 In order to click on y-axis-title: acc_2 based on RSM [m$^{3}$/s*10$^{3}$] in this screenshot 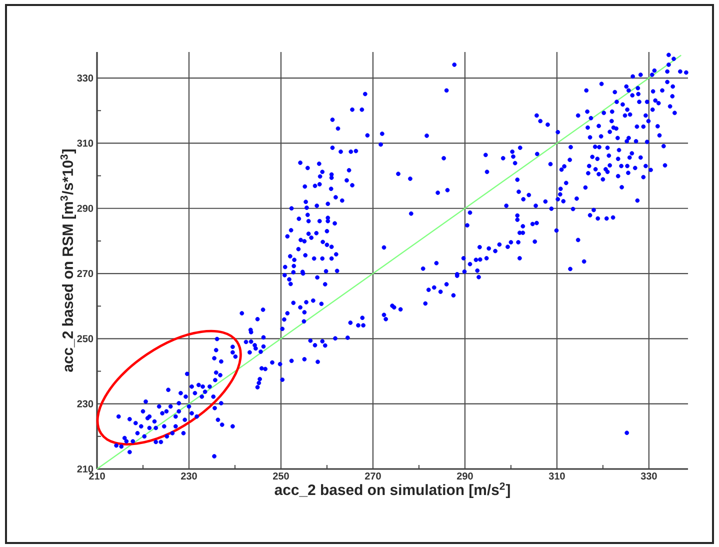, I will do `click(68, 261)`.